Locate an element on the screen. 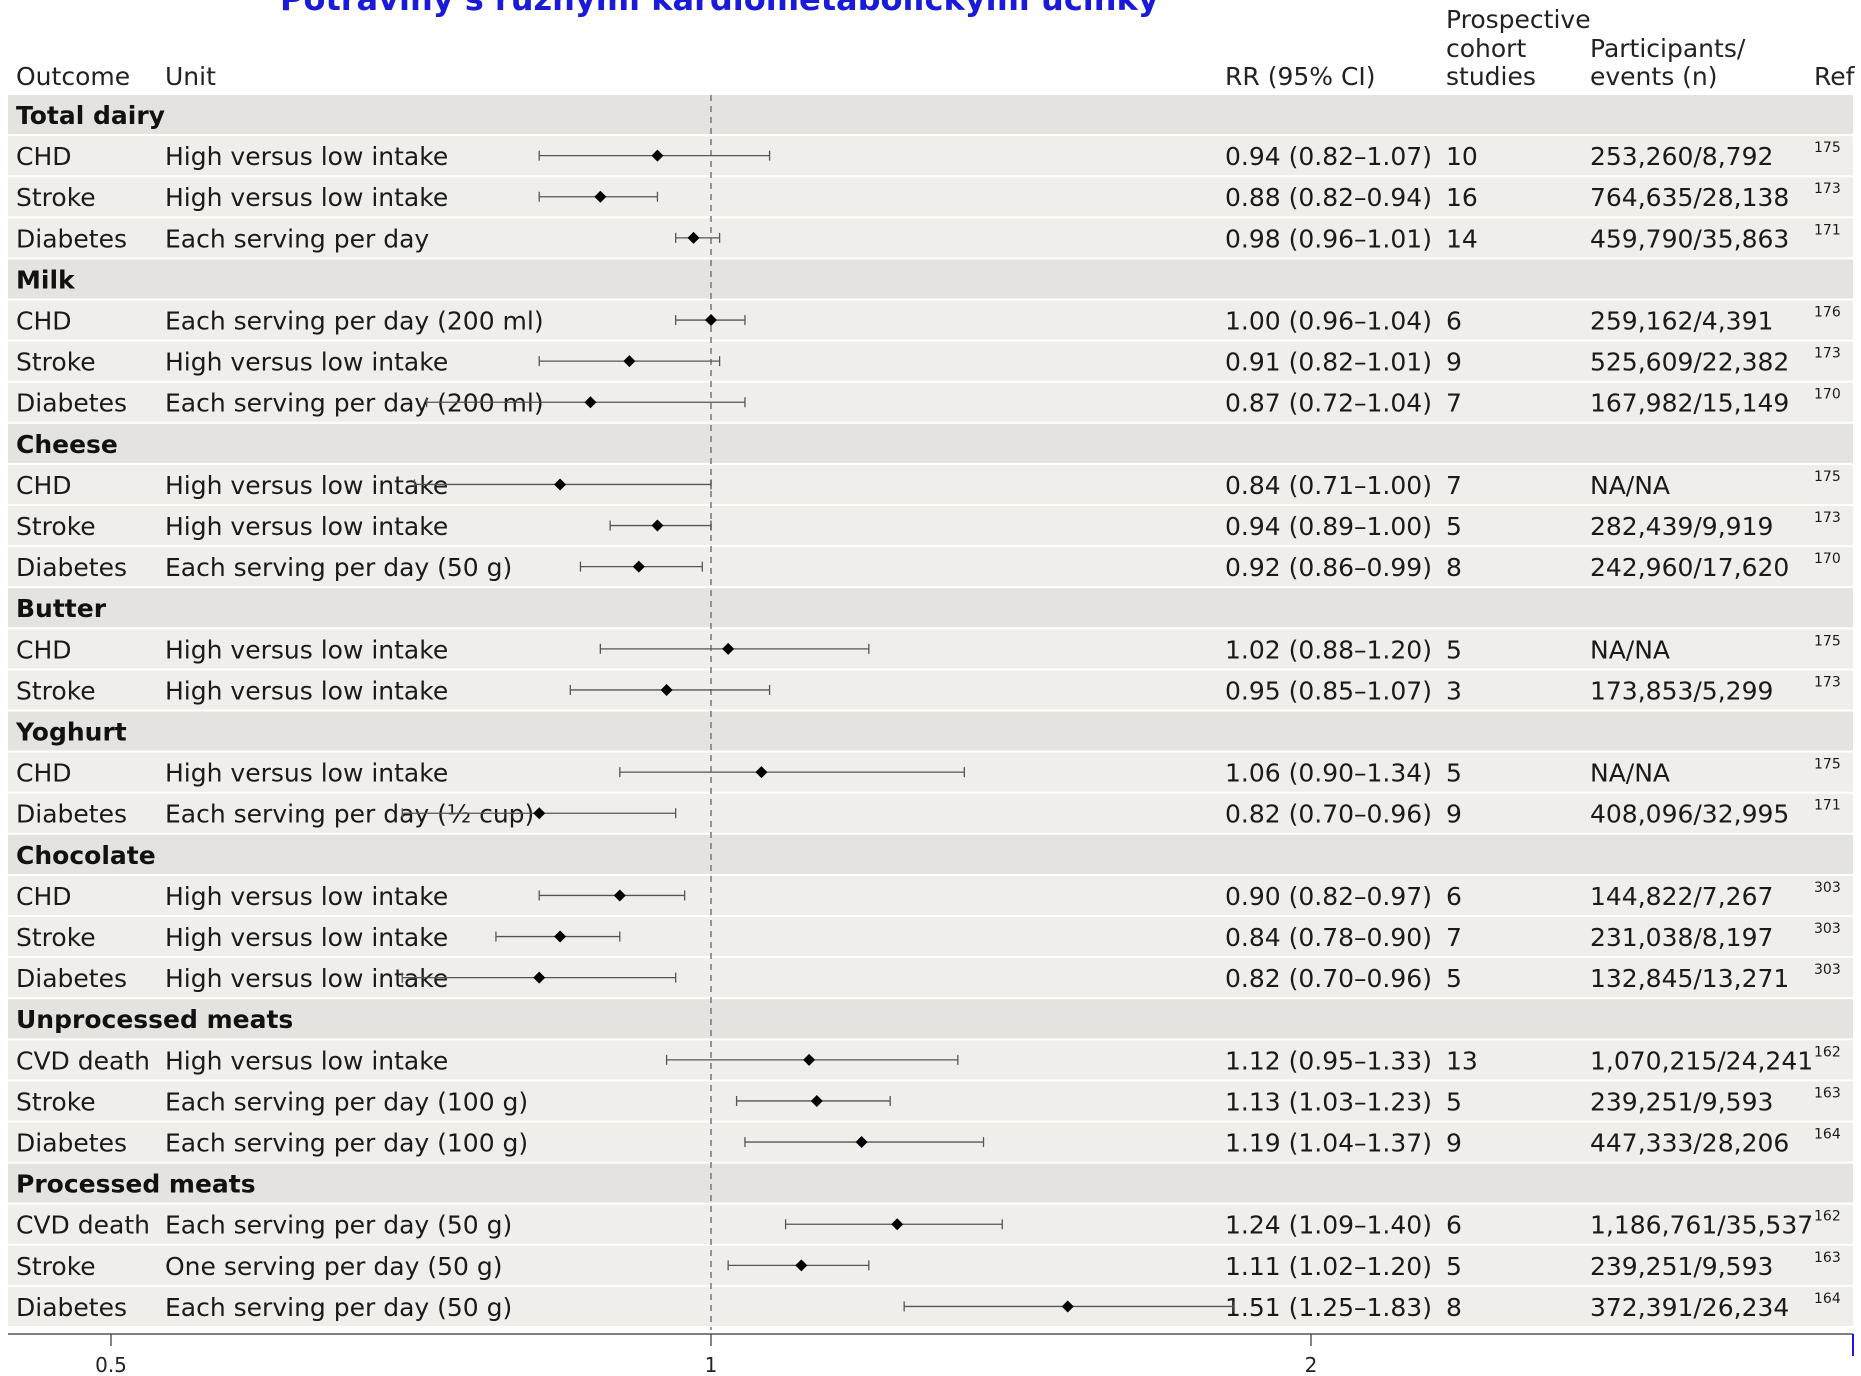 The width and height of the screenshot is (1861, 1376). group-label: Chocolate is located at coordinates (86, 855).